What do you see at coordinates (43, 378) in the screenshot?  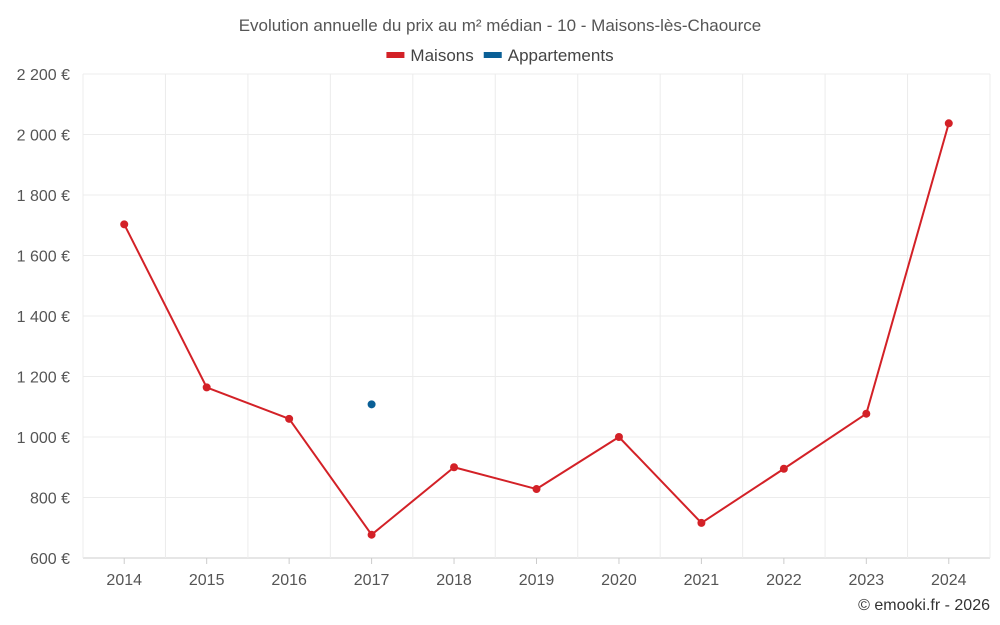 I see `y-tick-label: 1 200 €` at bounding box center [43, 378].